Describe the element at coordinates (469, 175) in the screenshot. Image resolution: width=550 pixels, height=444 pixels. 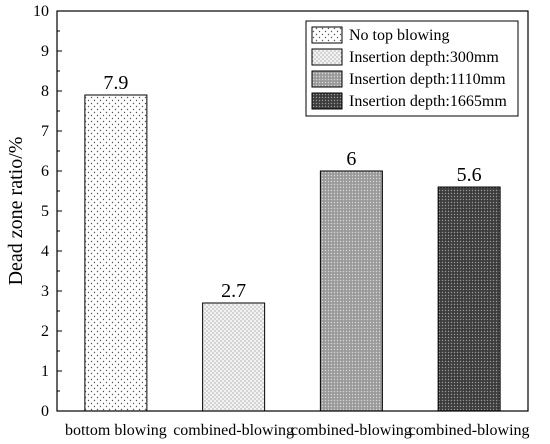
I see `bar-value-label: 5.6` at that location.